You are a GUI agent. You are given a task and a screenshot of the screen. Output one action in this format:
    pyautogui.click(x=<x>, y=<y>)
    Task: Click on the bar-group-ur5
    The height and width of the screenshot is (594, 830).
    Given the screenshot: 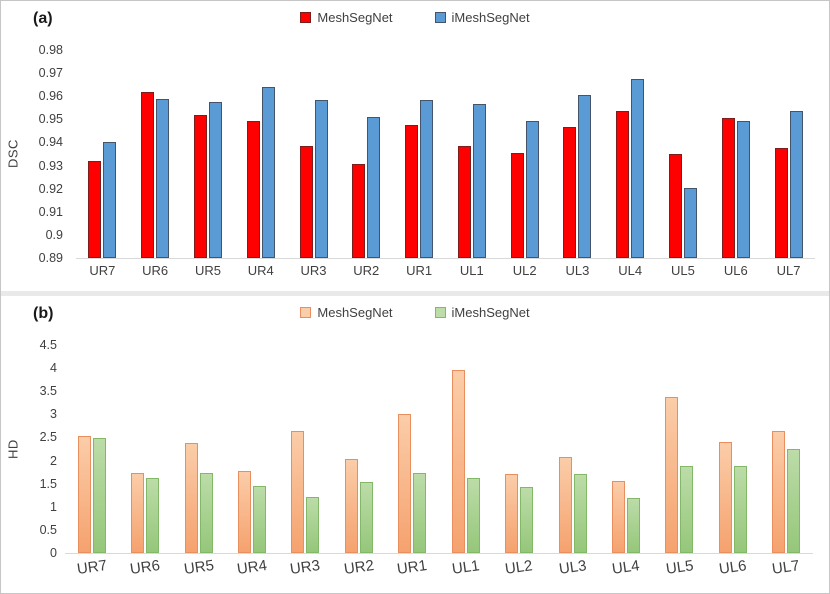 What is the action you would take?
    pyautogui.click(x=208, y=154)
    